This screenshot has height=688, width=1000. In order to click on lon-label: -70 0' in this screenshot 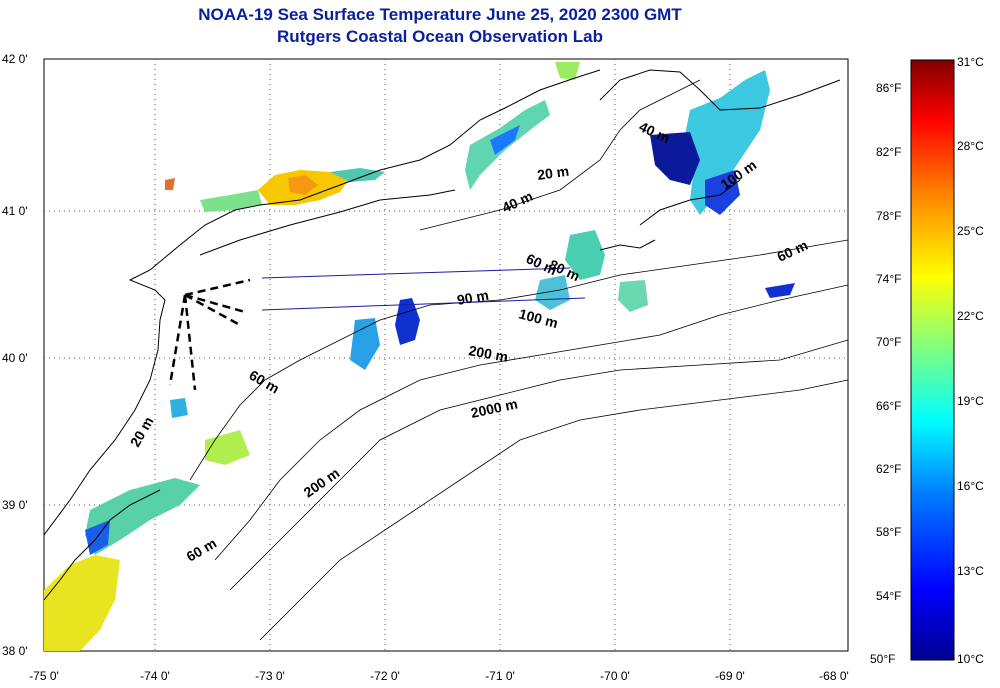, I will do `click(615, 676)`.